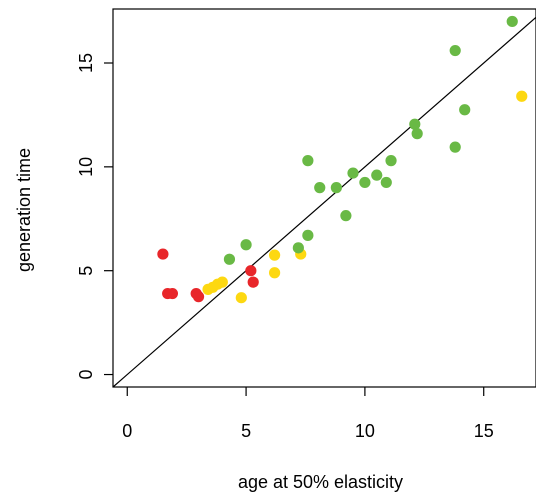 The width and height of the screenshot is (536, 494). What do you see at coordinates (246, 431) in the screenshot?
I see `x-tick-label-5: 5` at bounding box center [246, 431].